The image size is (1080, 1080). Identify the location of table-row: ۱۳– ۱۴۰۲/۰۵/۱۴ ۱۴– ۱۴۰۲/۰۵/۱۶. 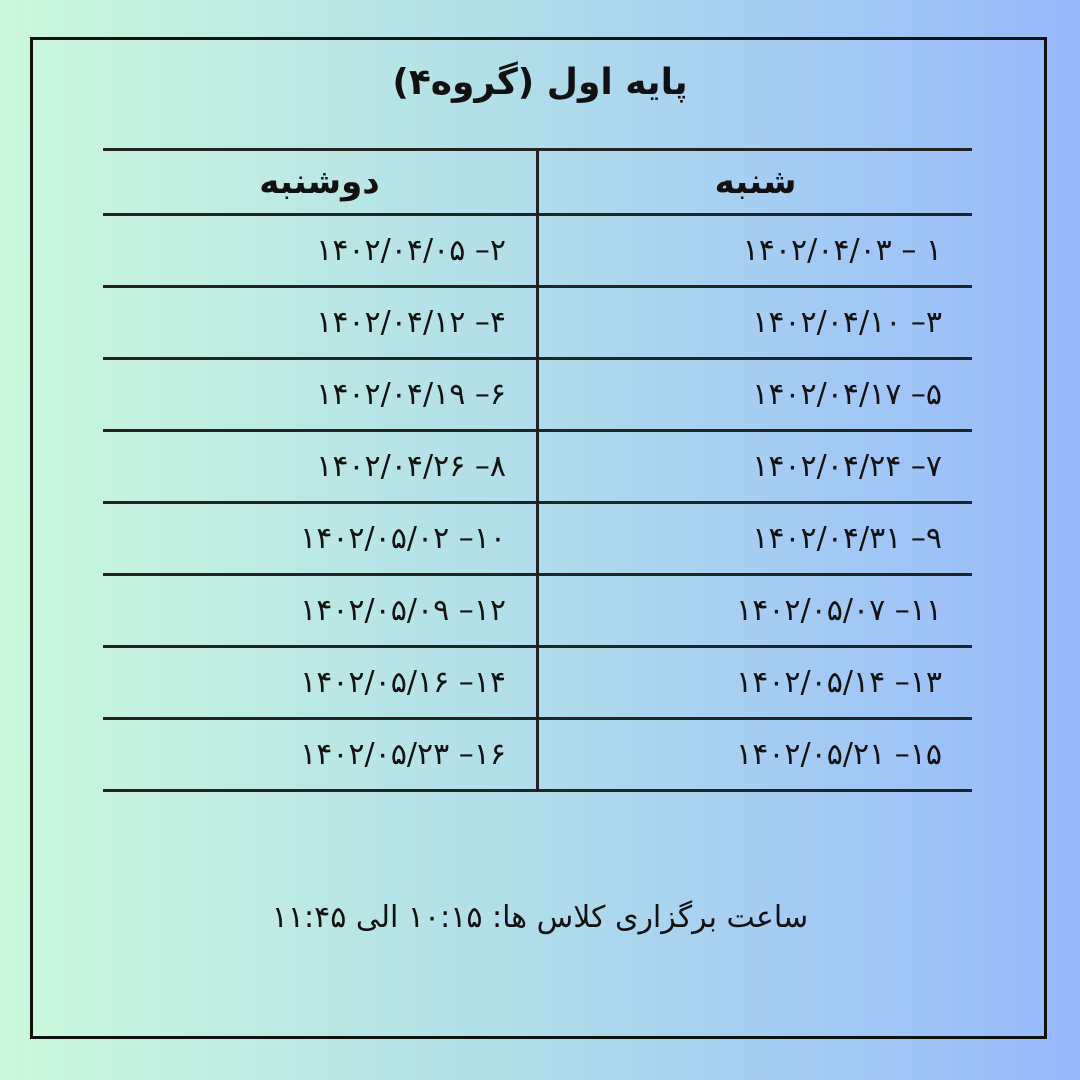
(537, 682).